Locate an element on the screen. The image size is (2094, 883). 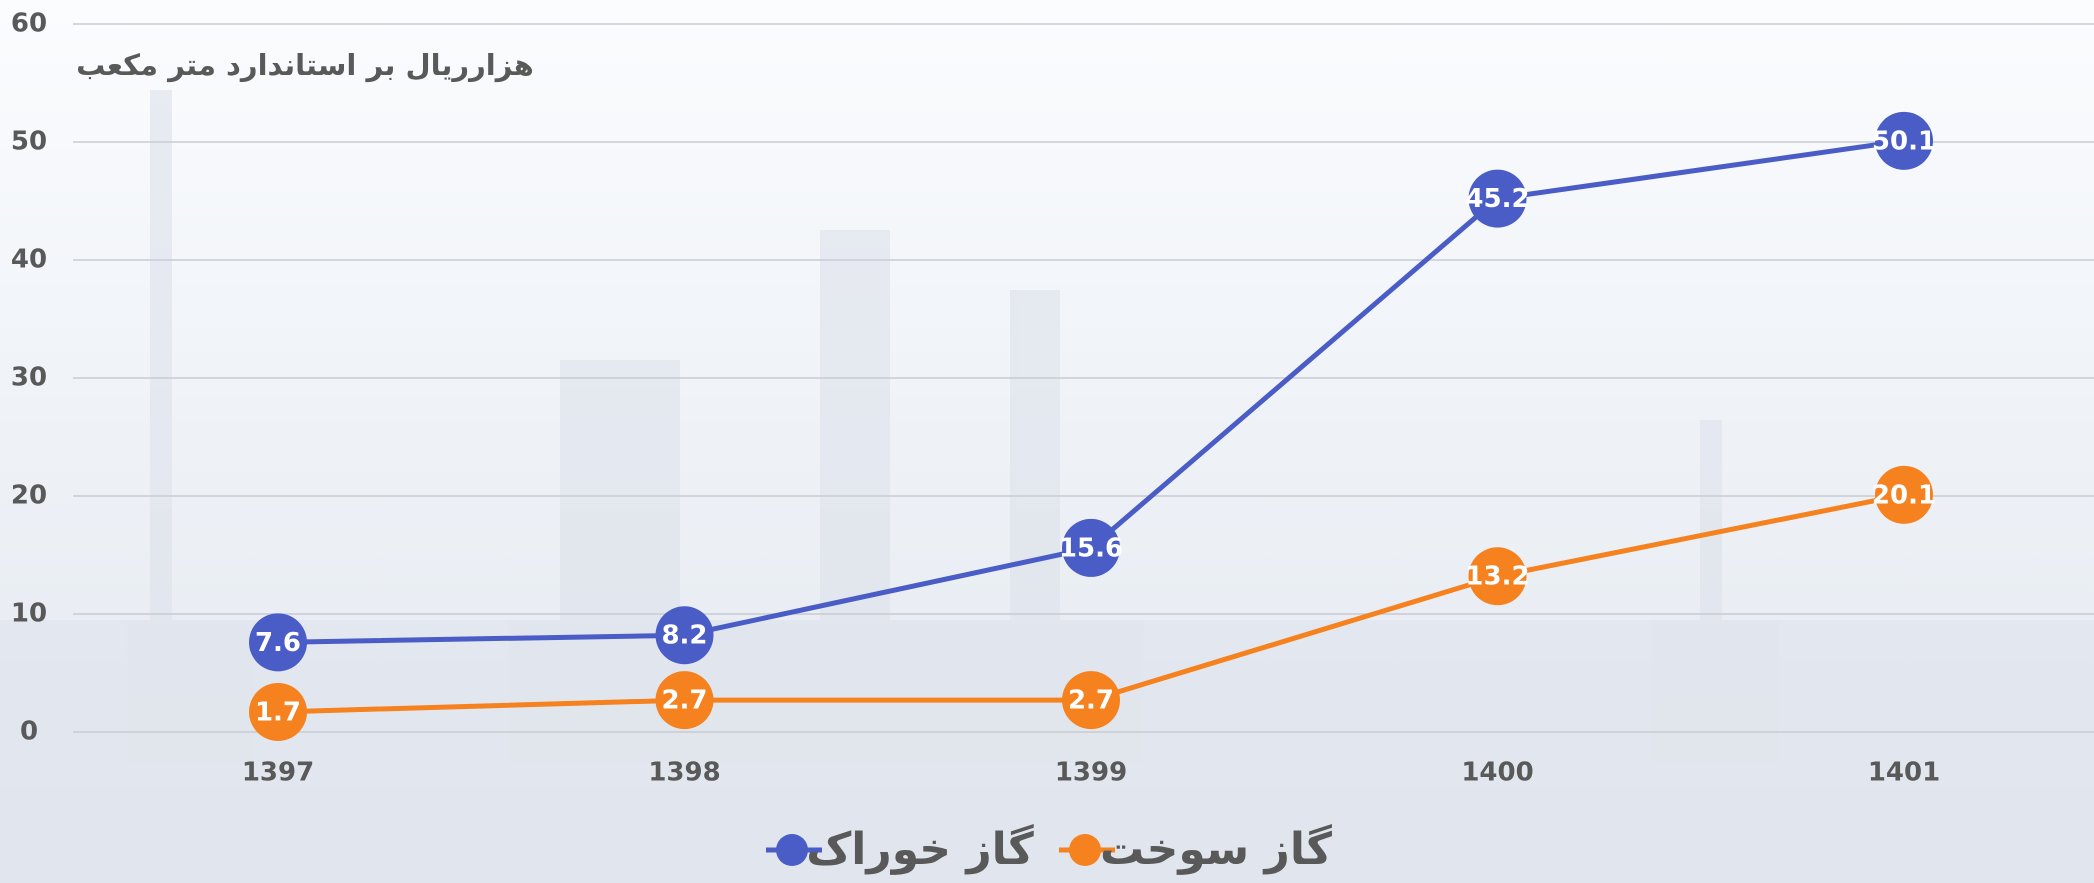
y-tick-label: 10 is located at coordinates (29, 614).